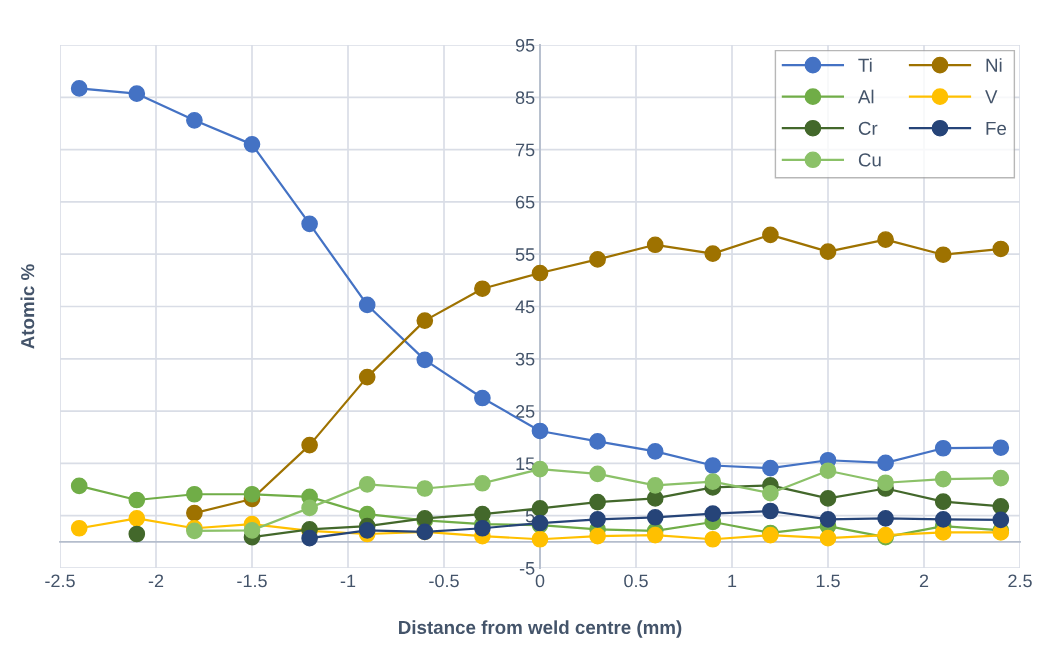 The image size is (1061, 657). What do you see at coordinates (525, 359) in the screenshot?
I see `y-tick-label: 35` at bounding box center [525, 359].